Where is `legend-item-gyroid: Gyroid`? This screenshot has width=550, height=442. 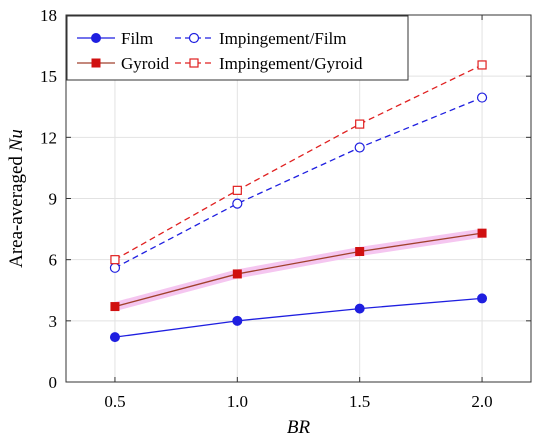
legend-item-gyroid: Gyroid is located at coordinates (123, 63).